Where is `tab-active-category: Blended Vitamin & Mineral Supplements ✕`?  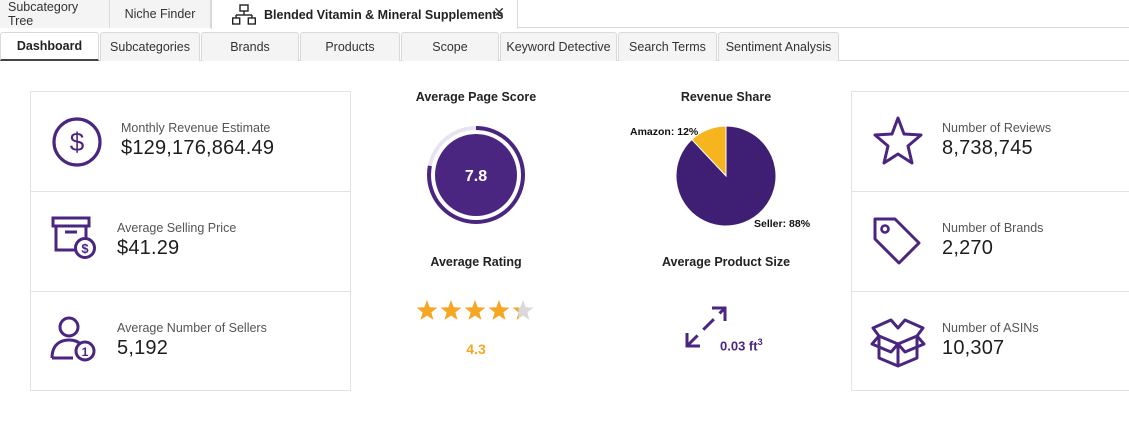 tab-active-category: Blended Vitamin & Mineral Supplements ✕ is located at coordinates (364, 14).